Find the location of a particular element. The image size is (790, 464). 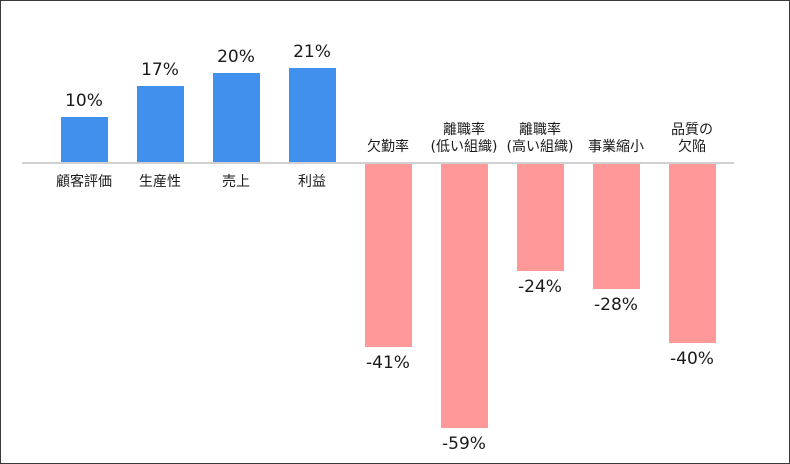

value-label: 17% is located at coordinates (160, 70).